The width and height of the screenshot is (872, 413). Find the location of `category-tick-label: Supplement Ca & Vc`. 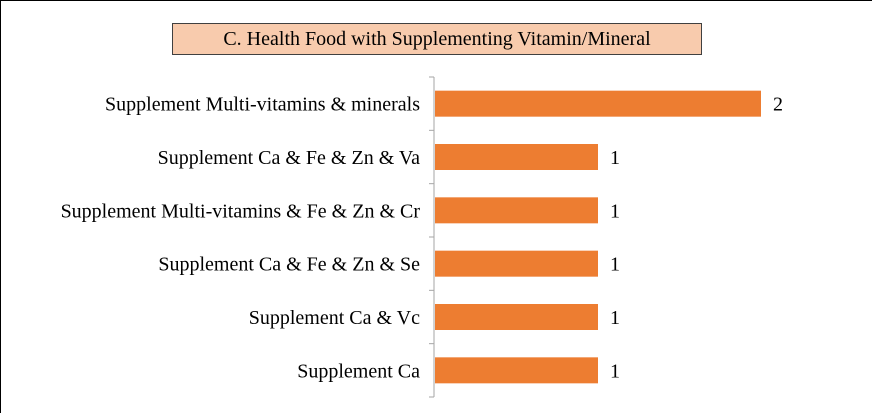

category-tick-label: Supplement Ca & Vc is located at coordinates (334, 318).